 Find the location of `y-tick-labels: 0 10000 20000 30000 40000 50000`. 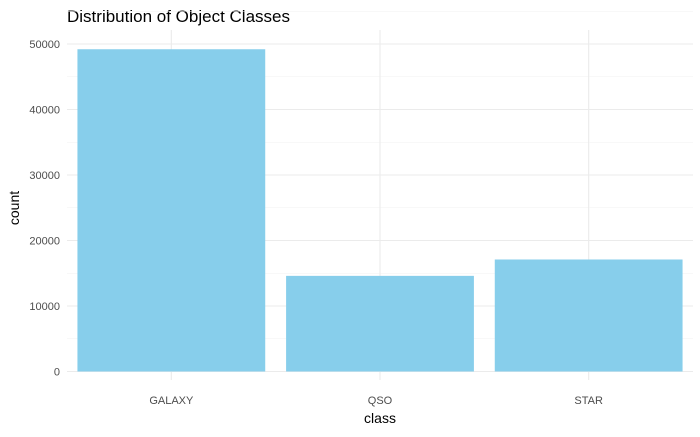

y-tick-labels: 0 10000 20000 30000 40000 50000 is located at coordinates (44, 209).